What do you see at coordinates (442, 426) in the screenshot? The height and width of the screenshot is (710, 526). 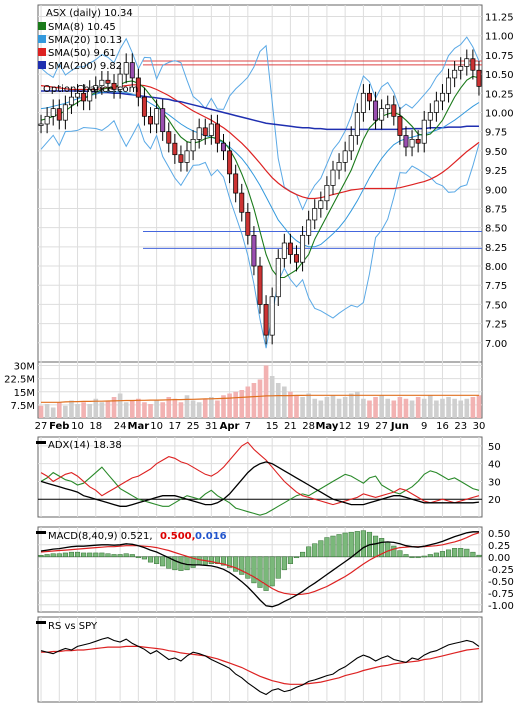 I see `x-tick-label: 16` at bounding box center [442, 426].